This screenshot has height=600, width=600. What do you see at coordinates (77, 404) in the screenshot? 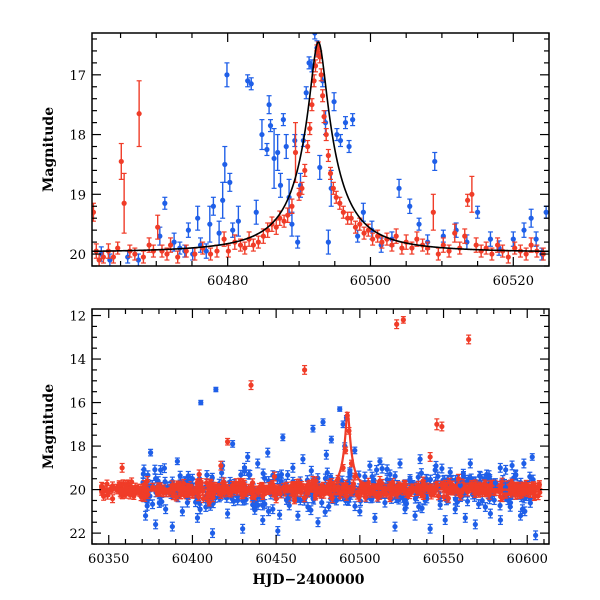
I see `y-tick-label: 16` at bounding box center [77, 404].